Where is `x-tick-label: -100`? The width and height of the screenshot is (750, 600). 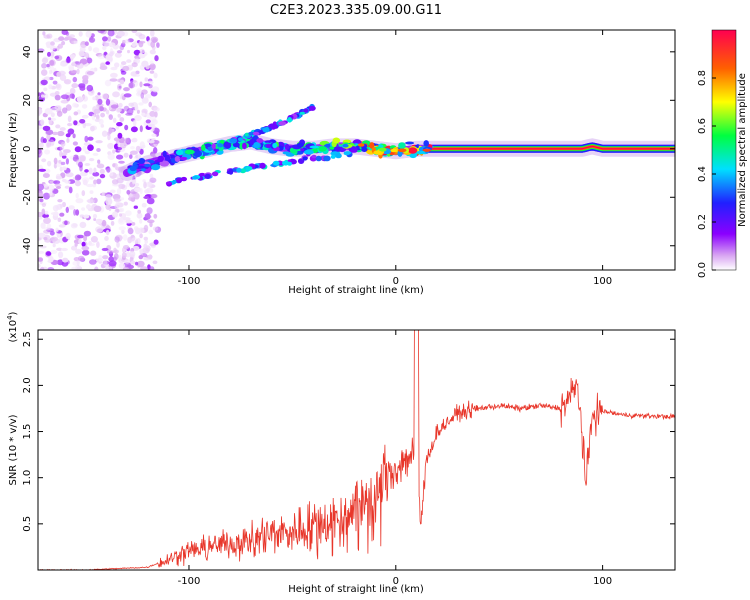
x-tick-label: -100 is located at coordinates (189, 581).